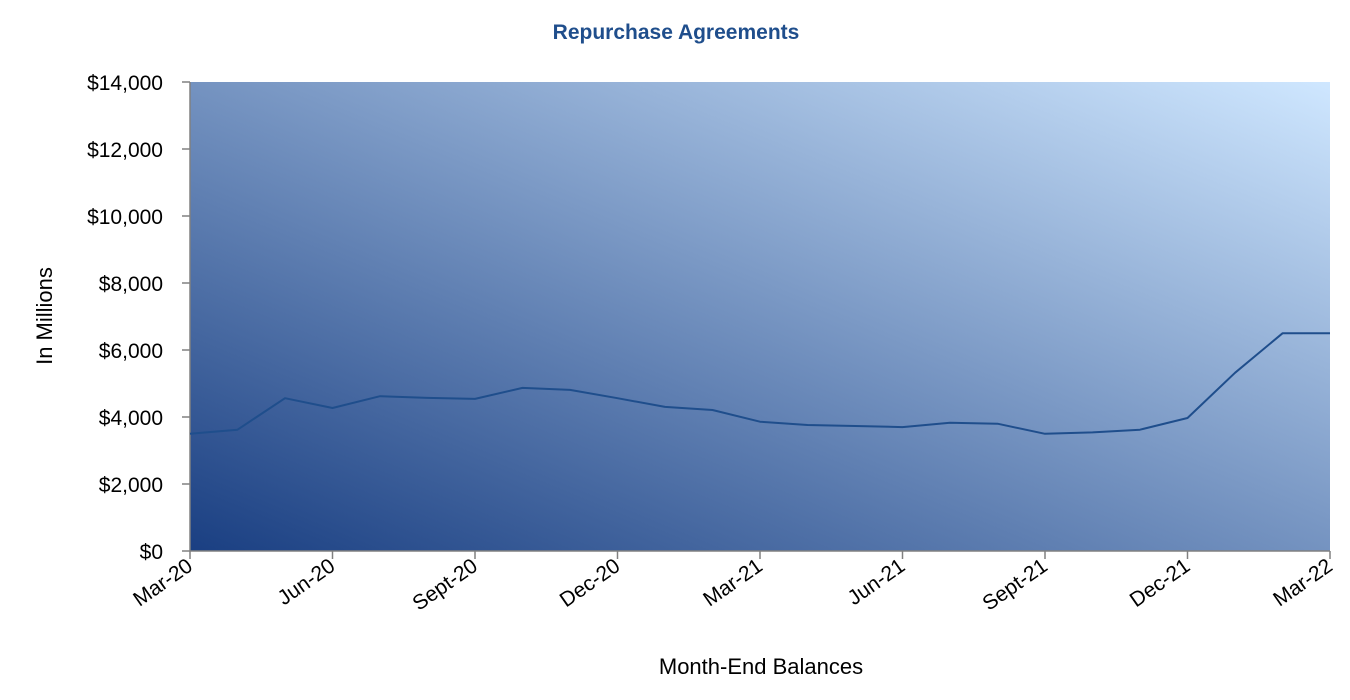 Image resolution: width=1350 pixels, height=700 pixels. What do you see at coordinates (131, 351) in the screenshot?
I see `y-tick-label: $6,000` at bounding box center [131, 351].